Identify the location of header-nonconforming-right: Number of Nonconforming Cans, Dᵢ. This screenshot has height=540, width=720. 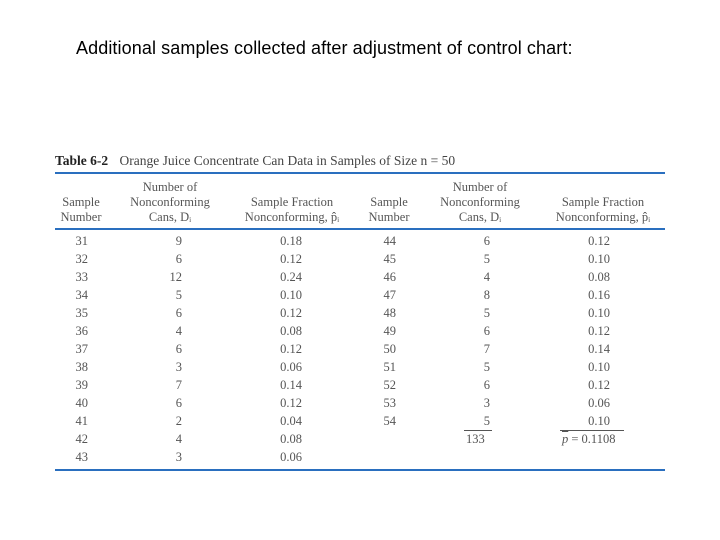
(480, 202).